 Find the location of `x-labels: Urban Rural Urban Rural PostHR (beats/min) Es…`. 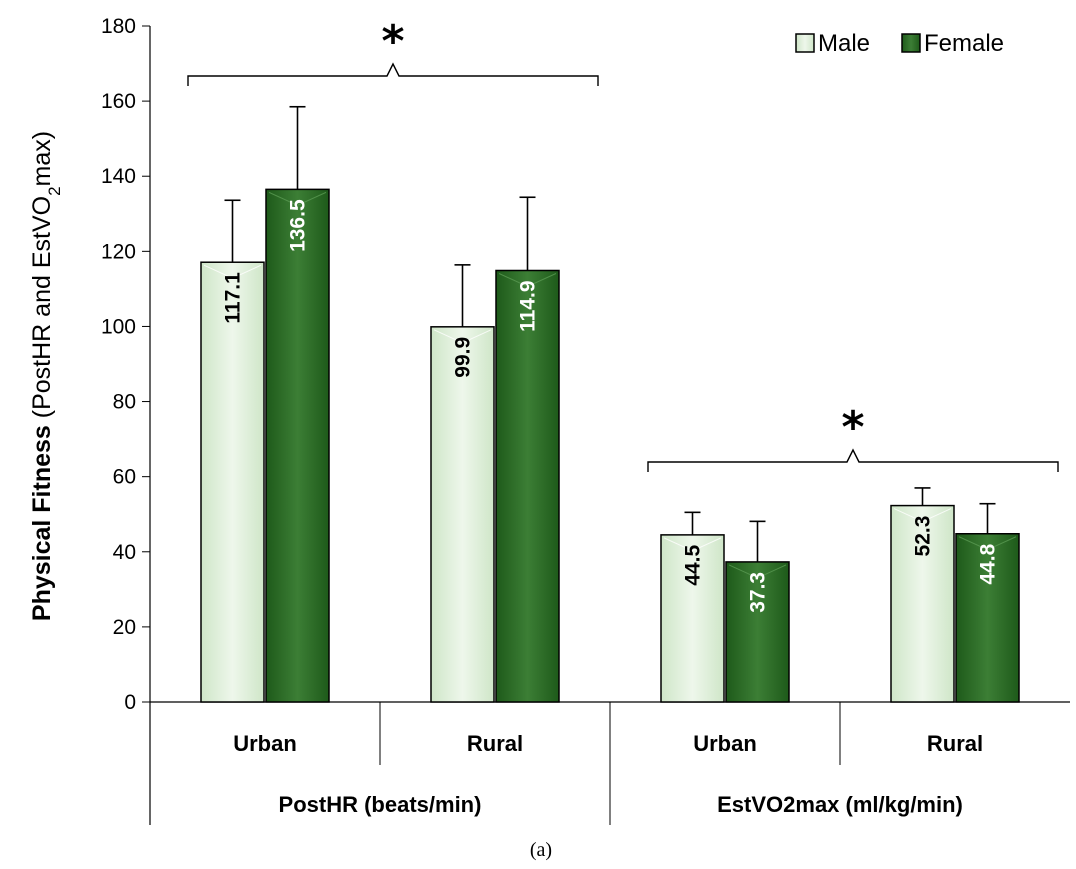

x-labels: Urban Rural Urban Rural PostHR (beats/min) Es… is located at coordinates (608, 774).